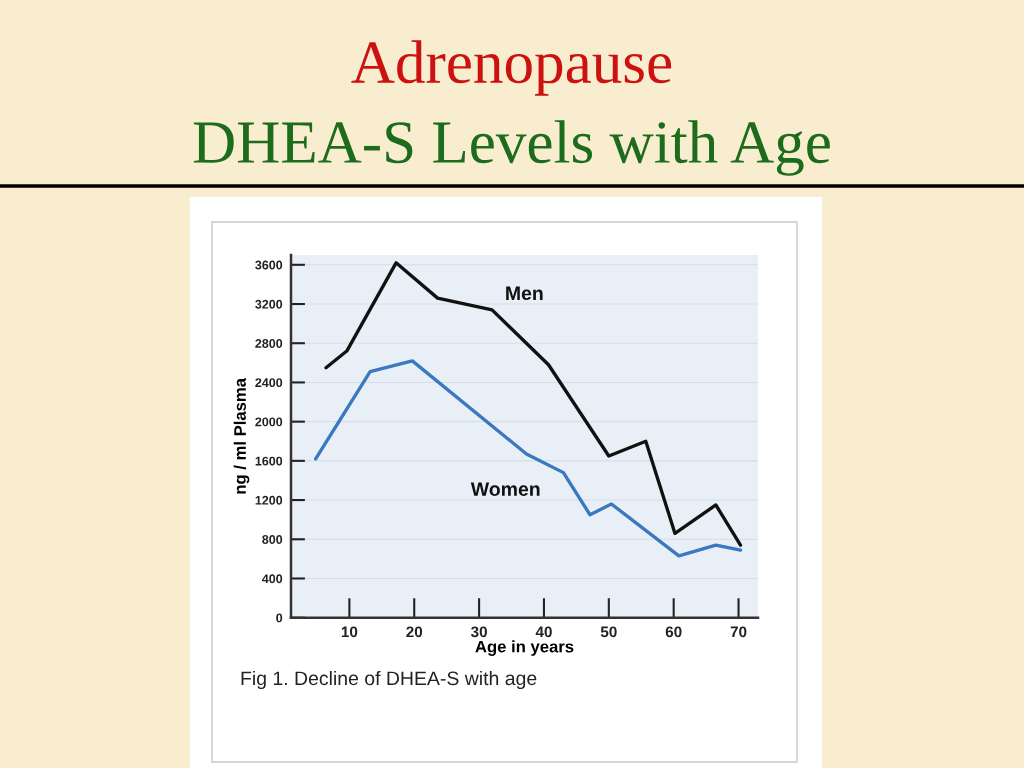 Image resolution: width=1024 pixels, height=768 pixels. What do you see at coordinates (269, 343) in the screenshot?
I see `y-tick-label: 2800` at bounding box center [269, 343].